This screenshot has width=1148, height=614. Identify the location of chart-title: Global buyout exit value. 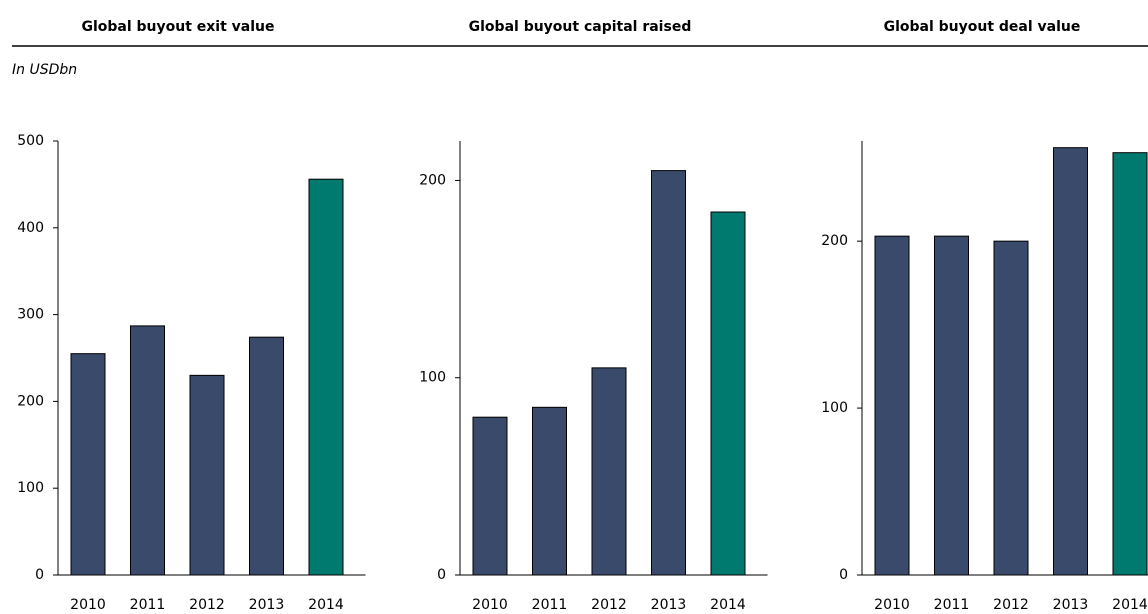
(177, 27).